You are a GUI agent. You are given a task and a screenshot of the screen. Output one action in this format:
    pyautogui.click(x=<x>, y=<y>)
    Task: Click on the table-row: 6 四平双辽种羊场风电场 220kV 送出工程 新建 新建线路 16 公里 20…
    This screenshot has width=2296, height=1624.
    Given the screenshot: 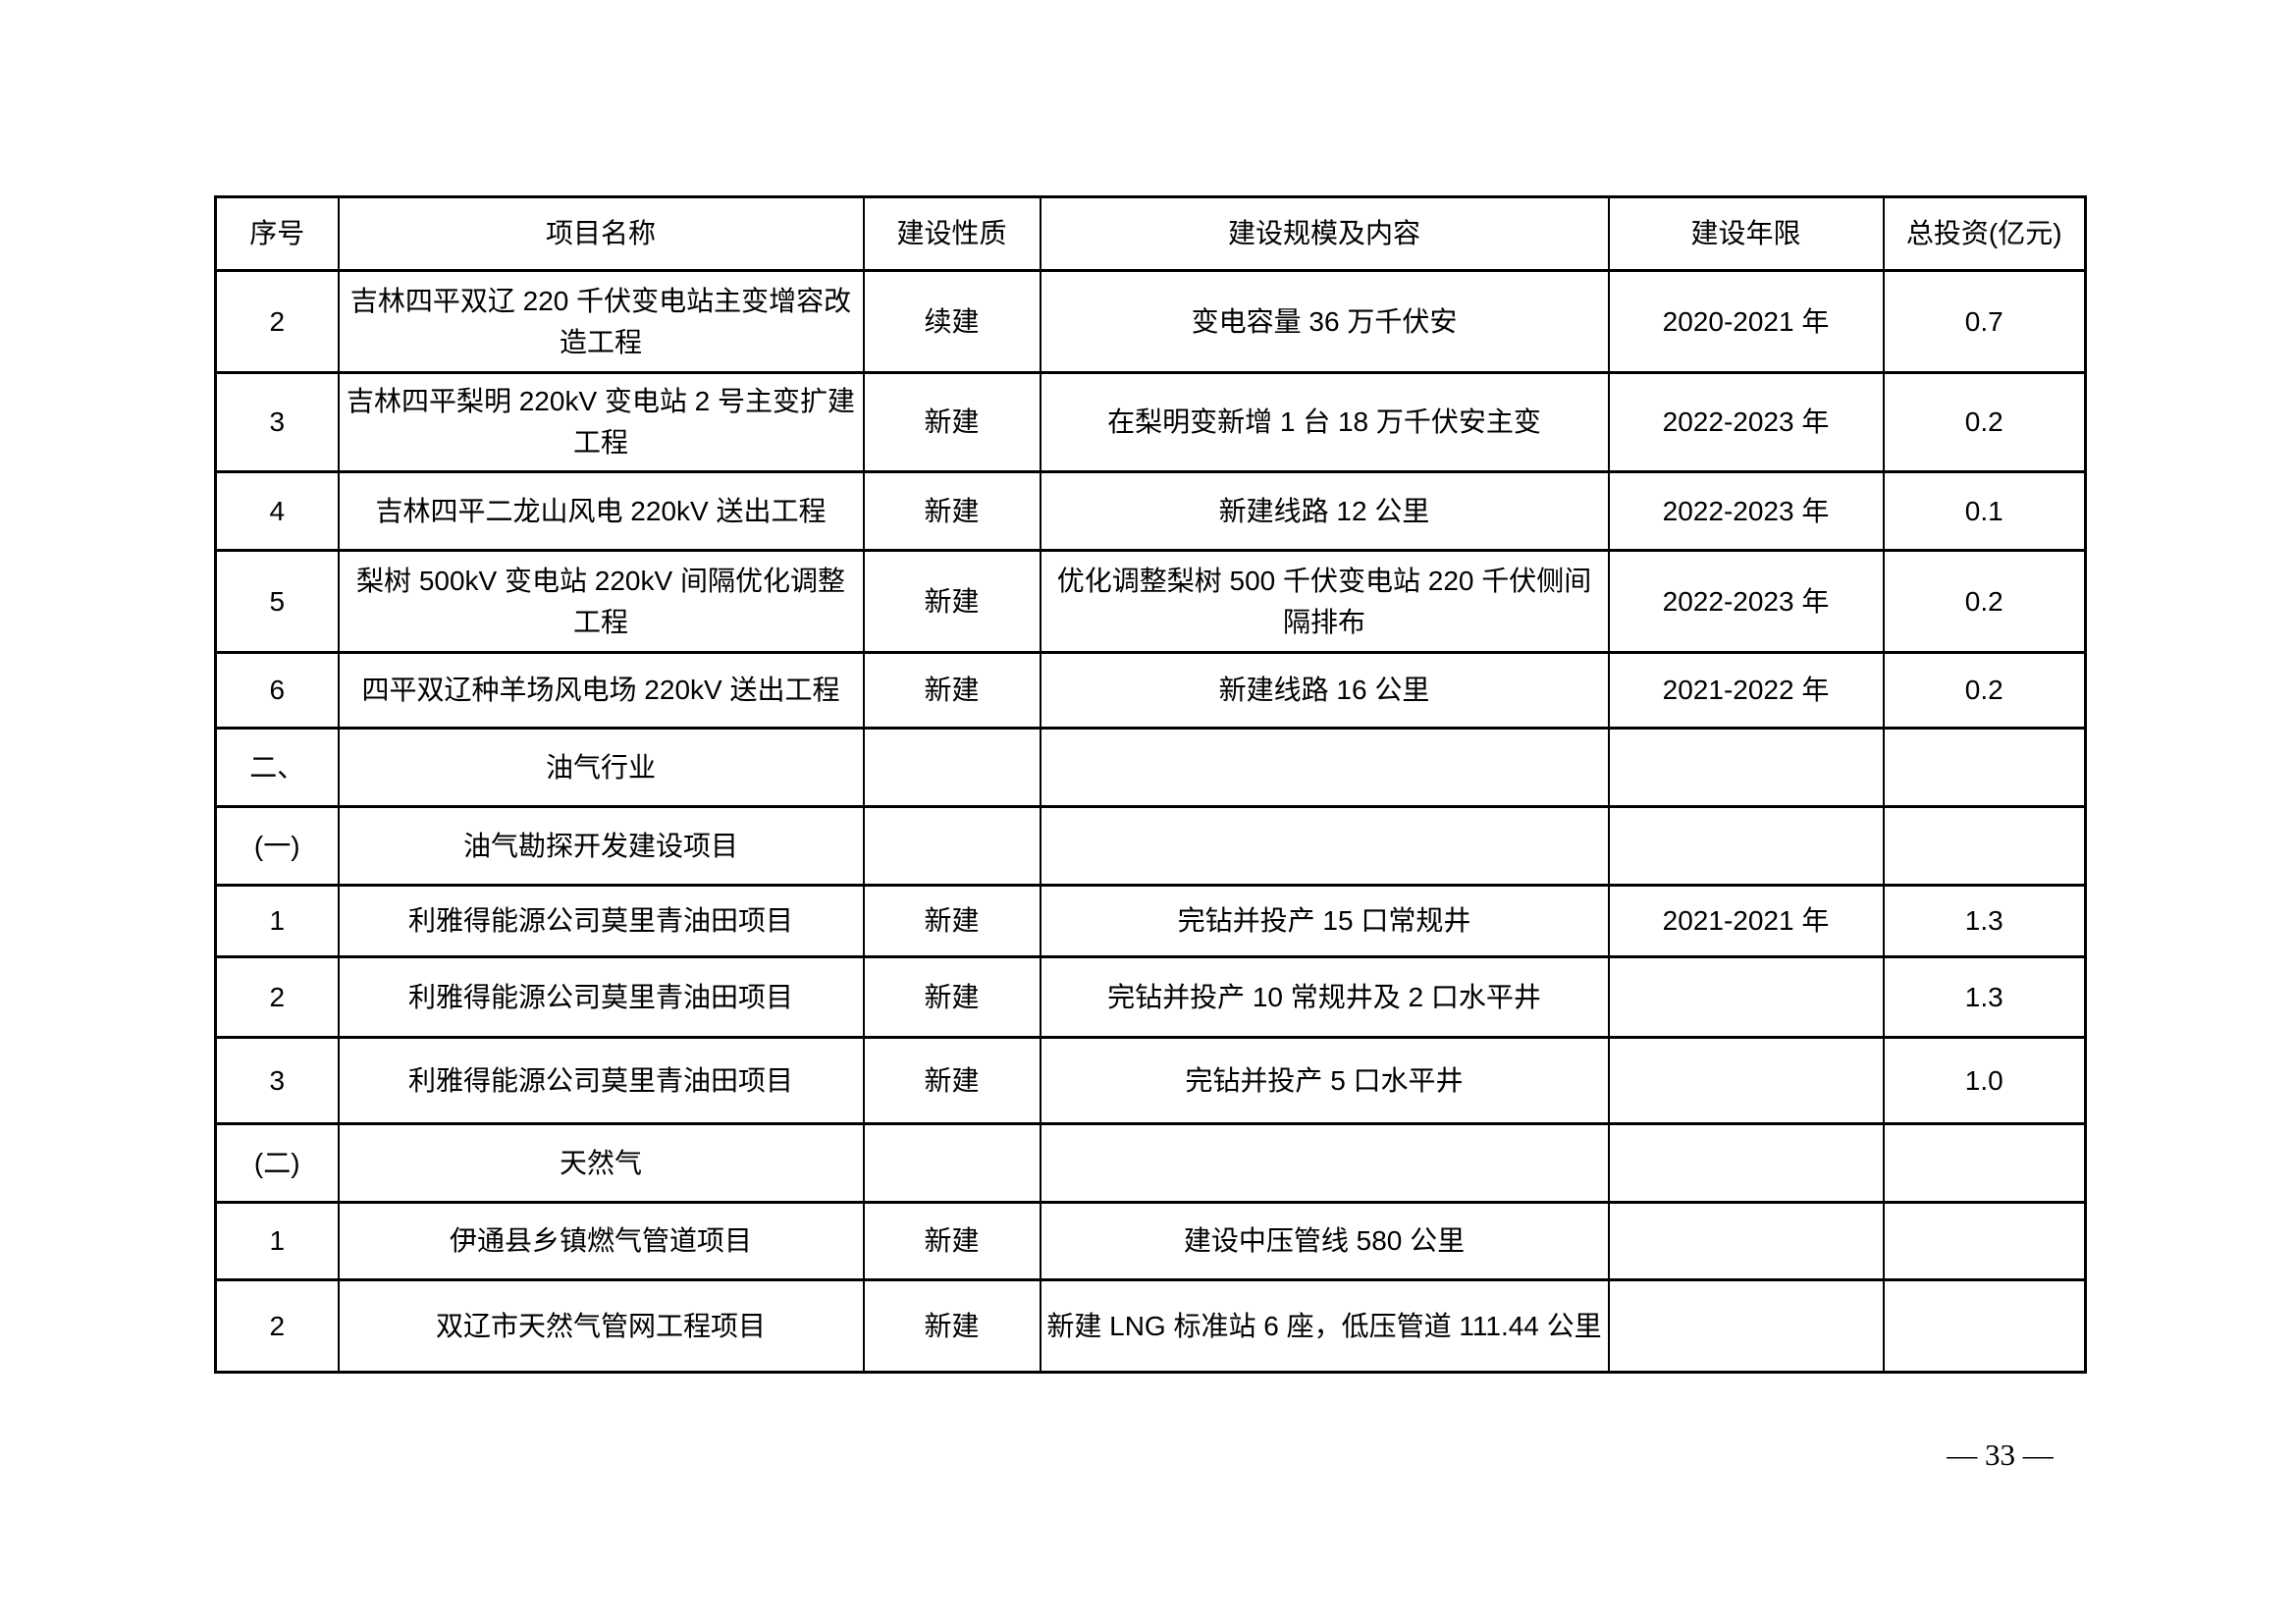 What is the action you would take?
    pyautogui.click(x=1150, y=690)
    